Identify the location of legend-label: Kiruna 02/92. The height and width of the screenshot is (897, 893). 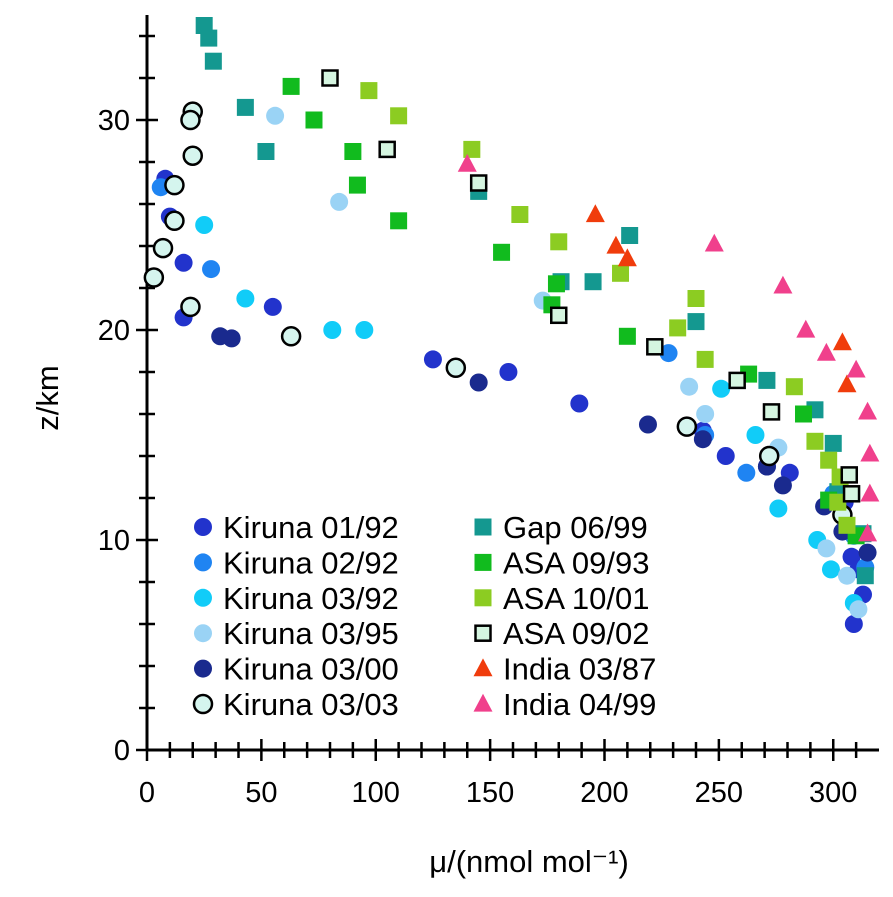
(311, 562).